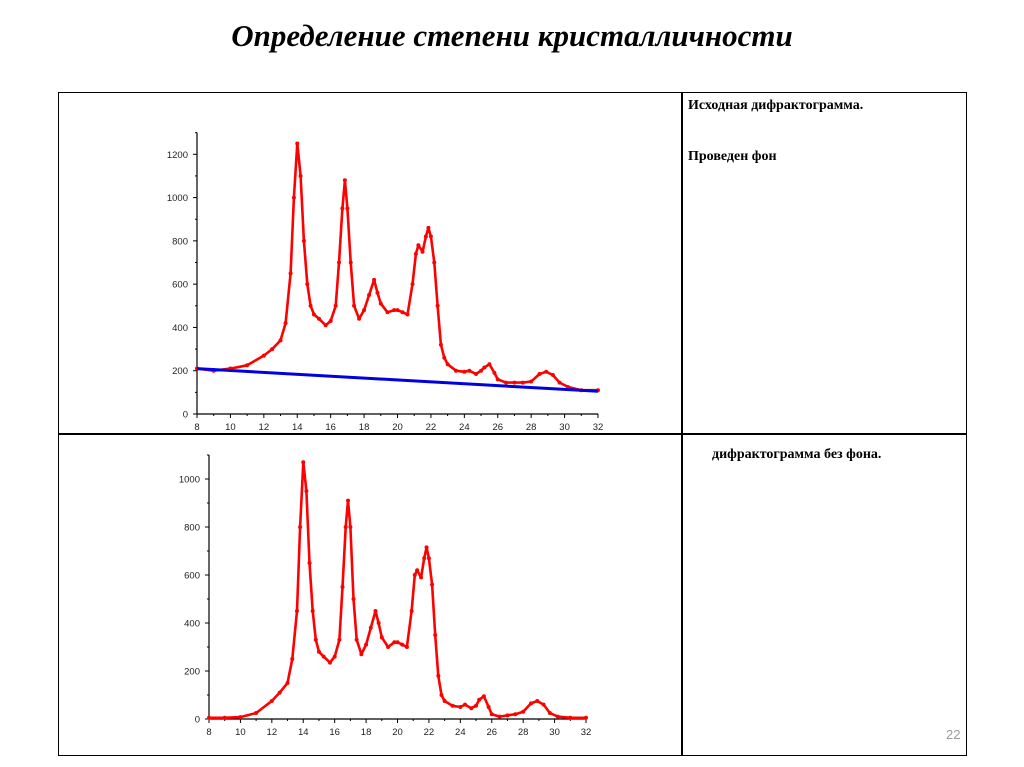 Image resolution: width=1024 pixels, height=767 pixels. Describe the element at coordinates (953, 734) in the screenshot. I see `page-number: 22` at that location.